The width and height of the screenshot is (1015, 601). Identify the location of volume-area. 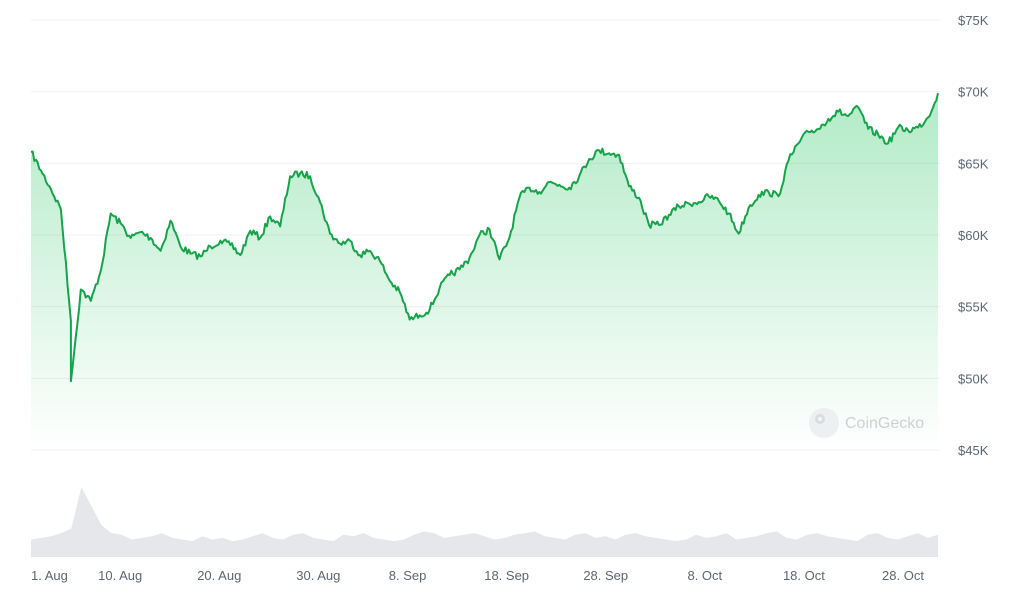
(484, 522).